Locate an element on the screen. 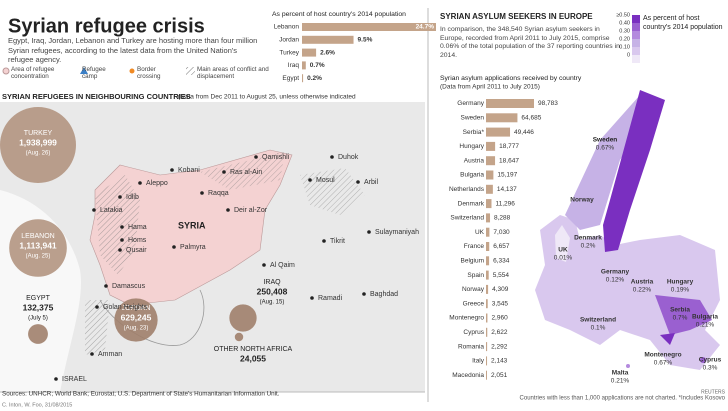 Image resolution: width=728 pixels, height=411 pixels. bubble-value: 1,938,999 is located at coordinates (38, 142).